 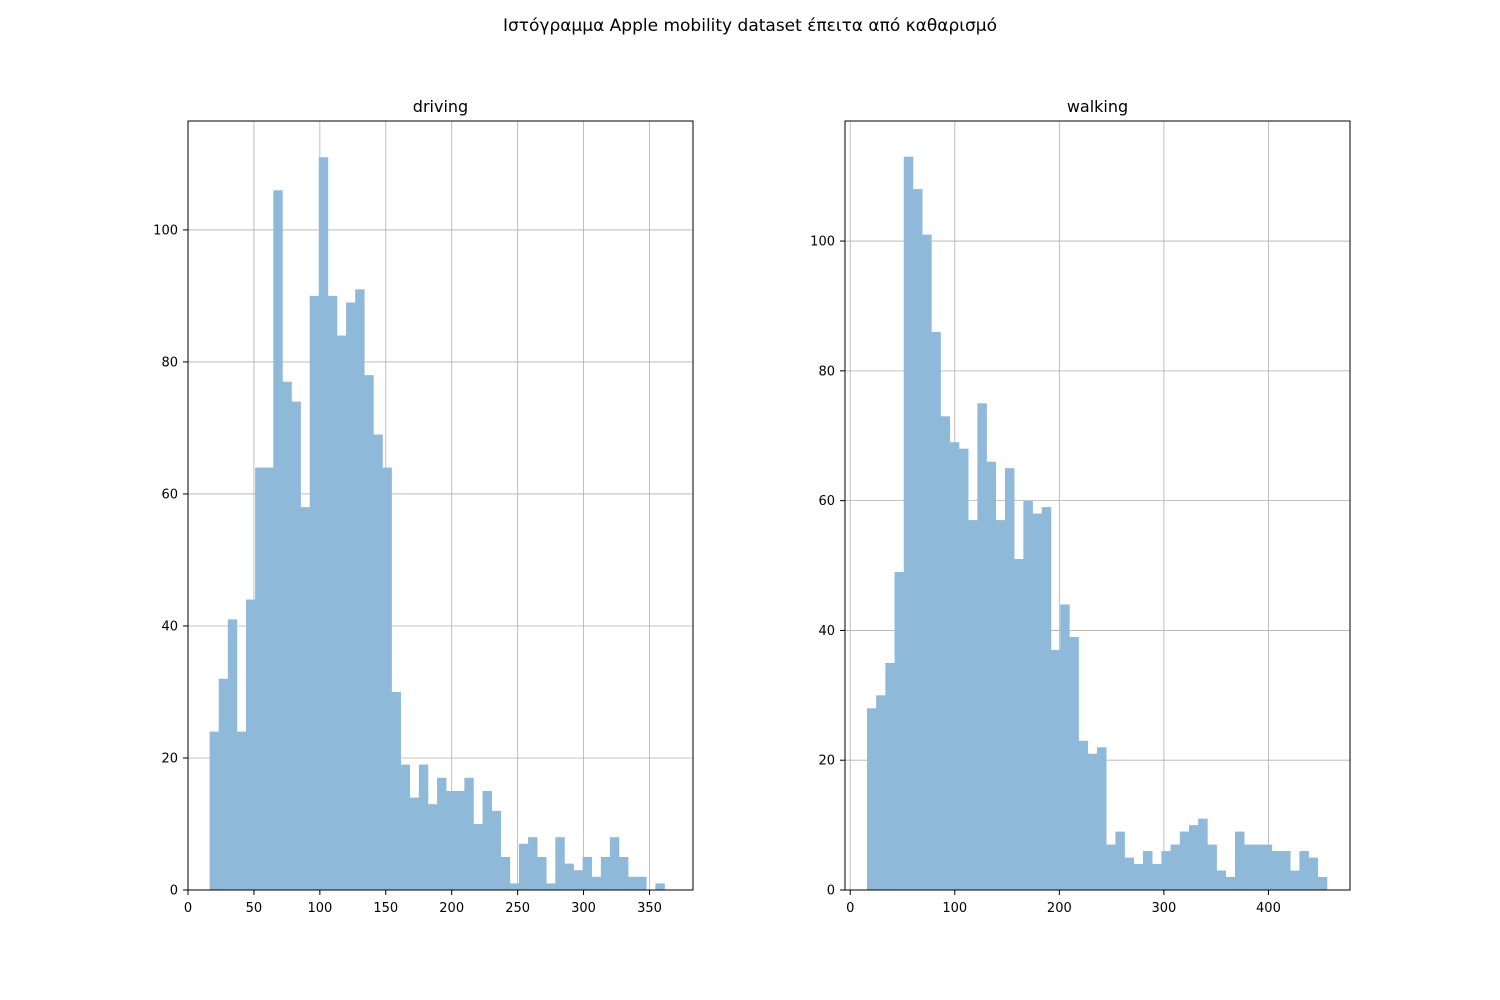 What do you see at coordinates (826, 371) in the screenshot?
I see `y-tick-label: 80` at bounding box center [826, 371].